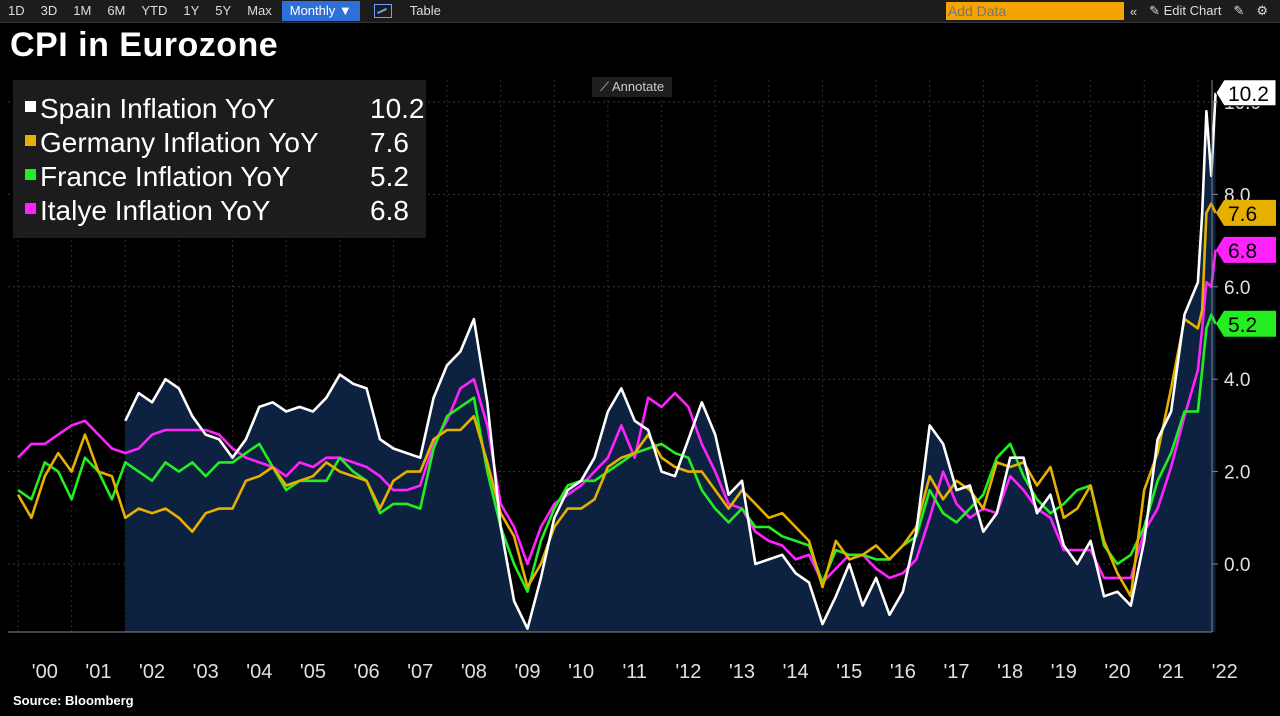  I want to click on range-1d-button: 1D, so click(16, 10).